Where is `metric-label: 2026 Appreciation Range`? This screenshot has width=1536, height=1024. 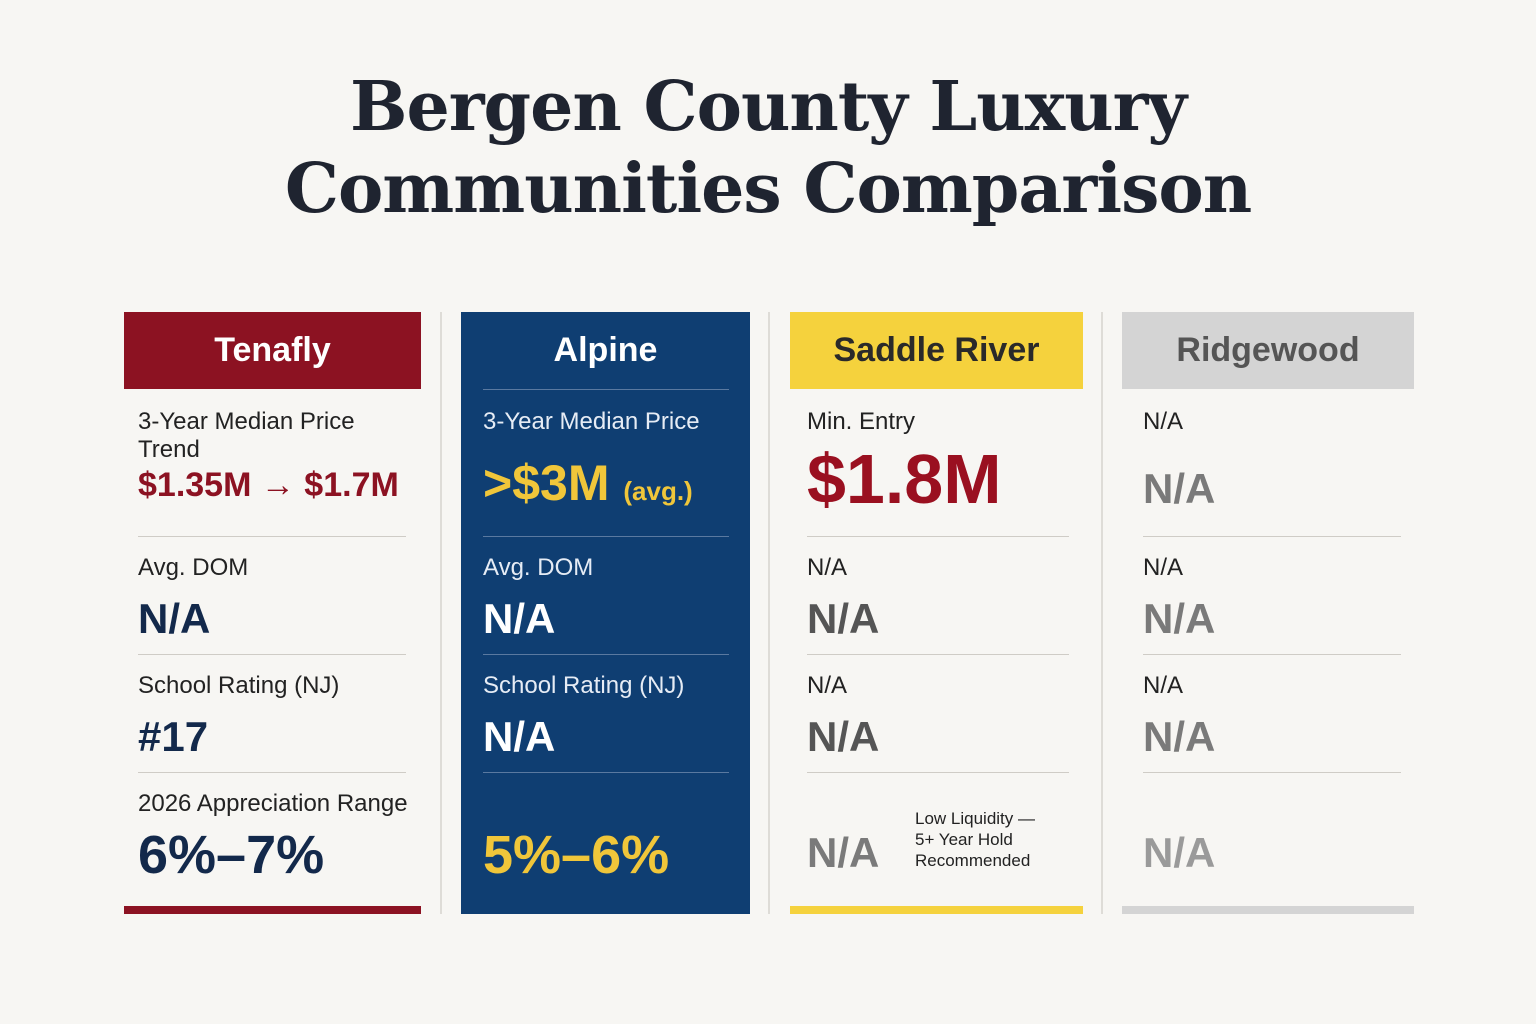 metric-label: 2026 Appreciation Range is located at coordinates (273, 803).